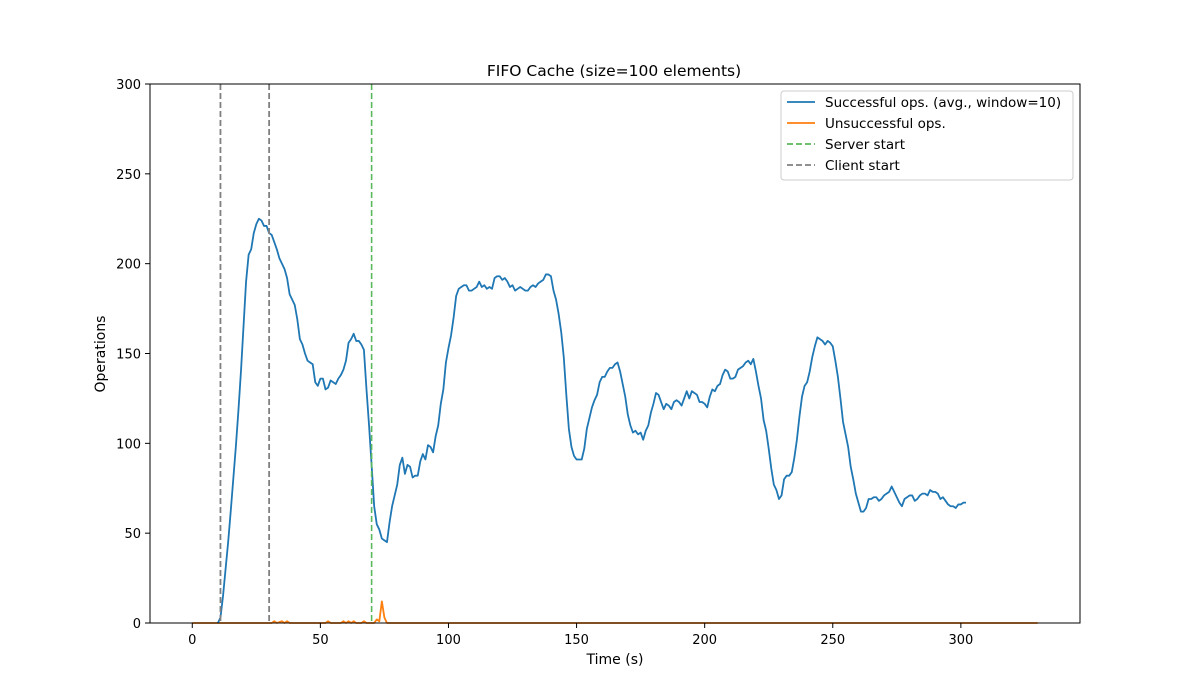 The image size is (1200, 700). I want to click on series-unsuccessful-line, so click(615, 612).